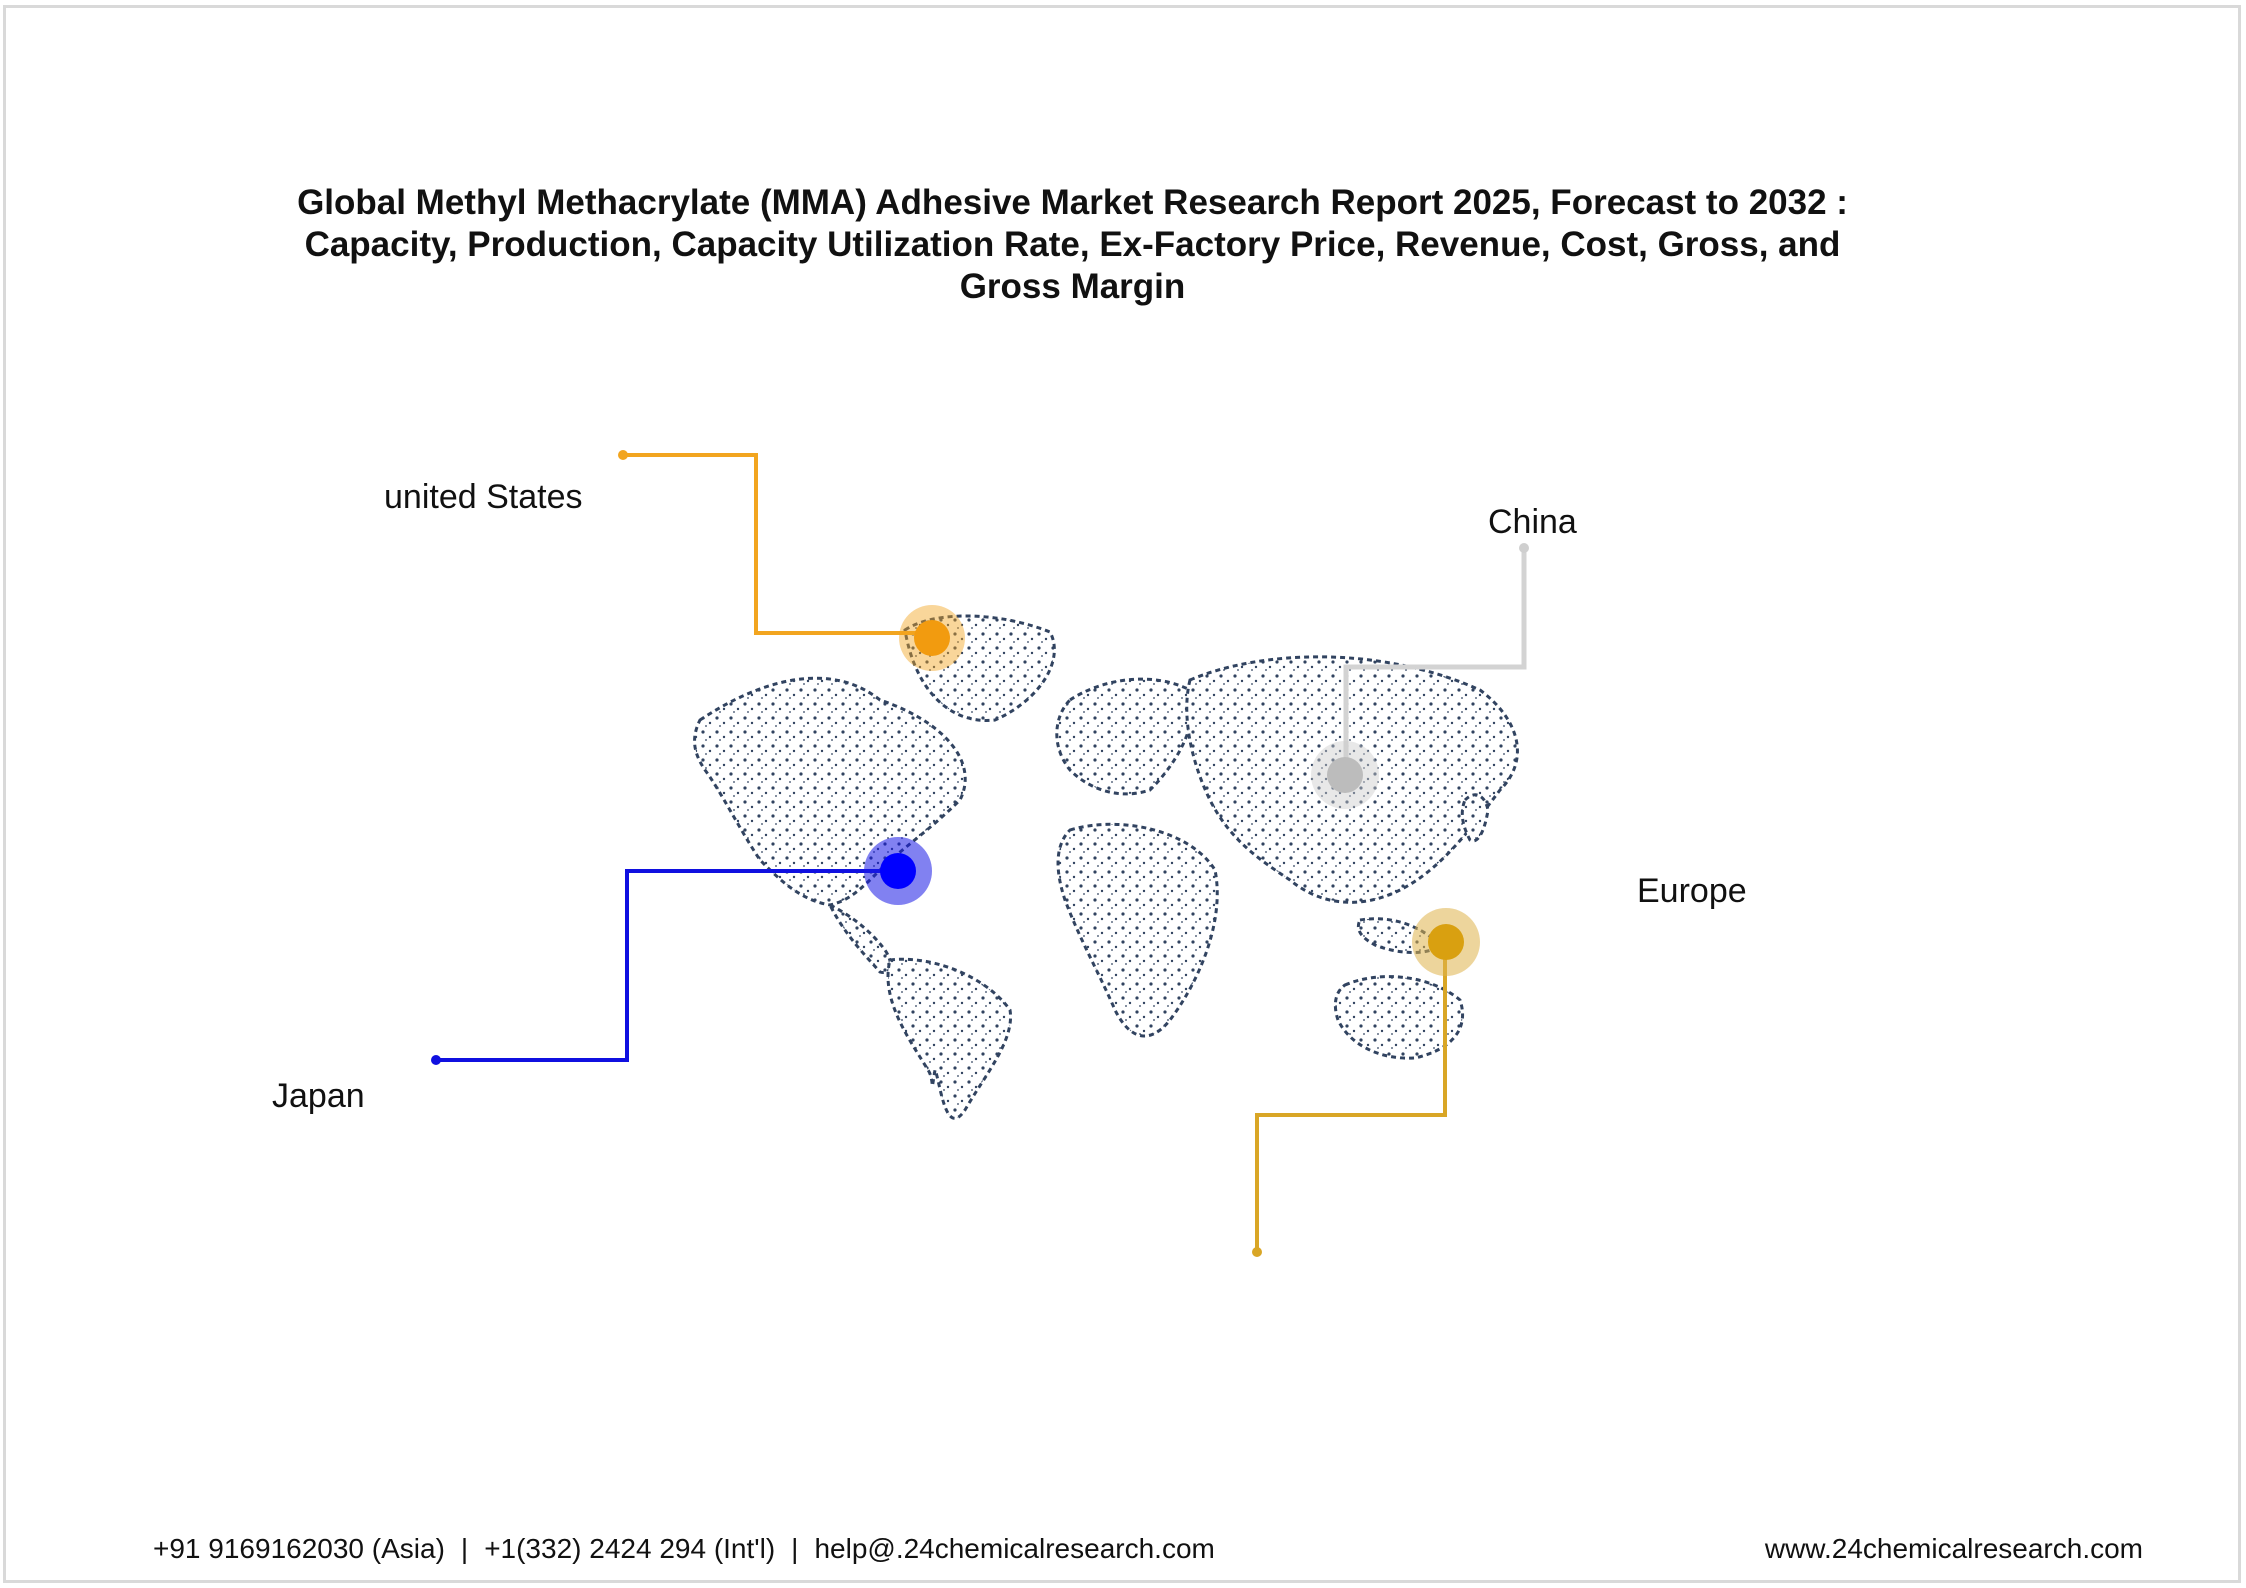  What do you see at coordinates (898, 871) in the screenshot?
I see `pin-japan` at bounding box center [898, 871].